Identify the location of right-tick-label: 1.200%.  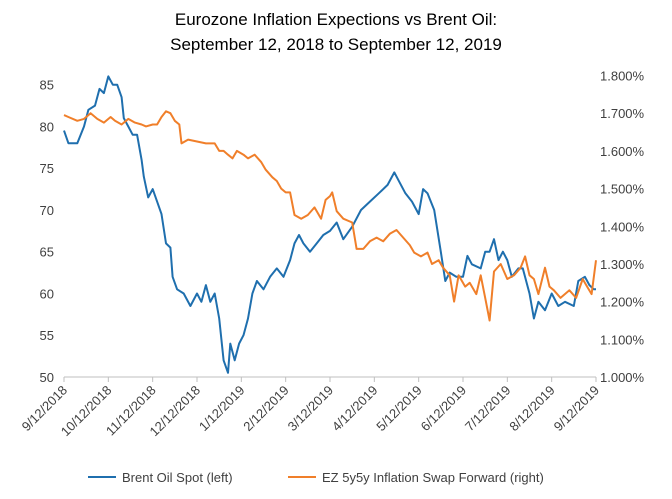
(622, 302).